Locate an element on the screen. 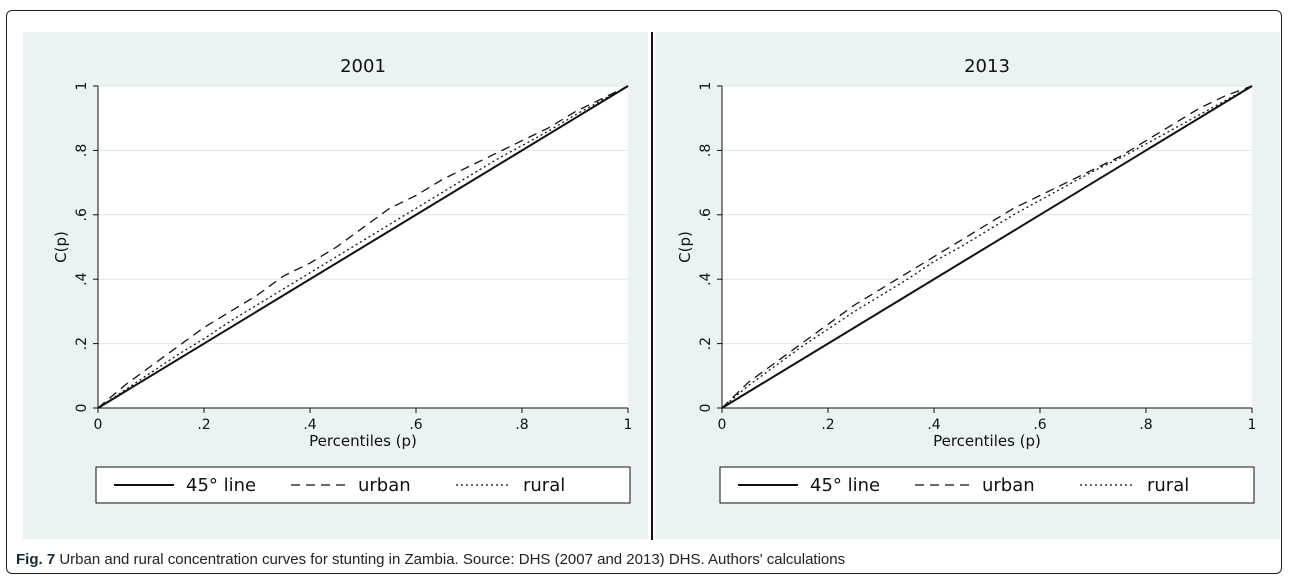  panel-title: 2001 is located at coordinates (363, 66).